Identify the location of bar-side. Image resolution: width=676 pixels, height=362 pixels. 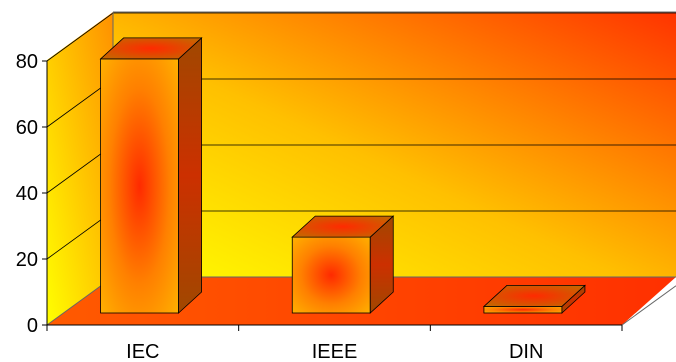
(190, 175).